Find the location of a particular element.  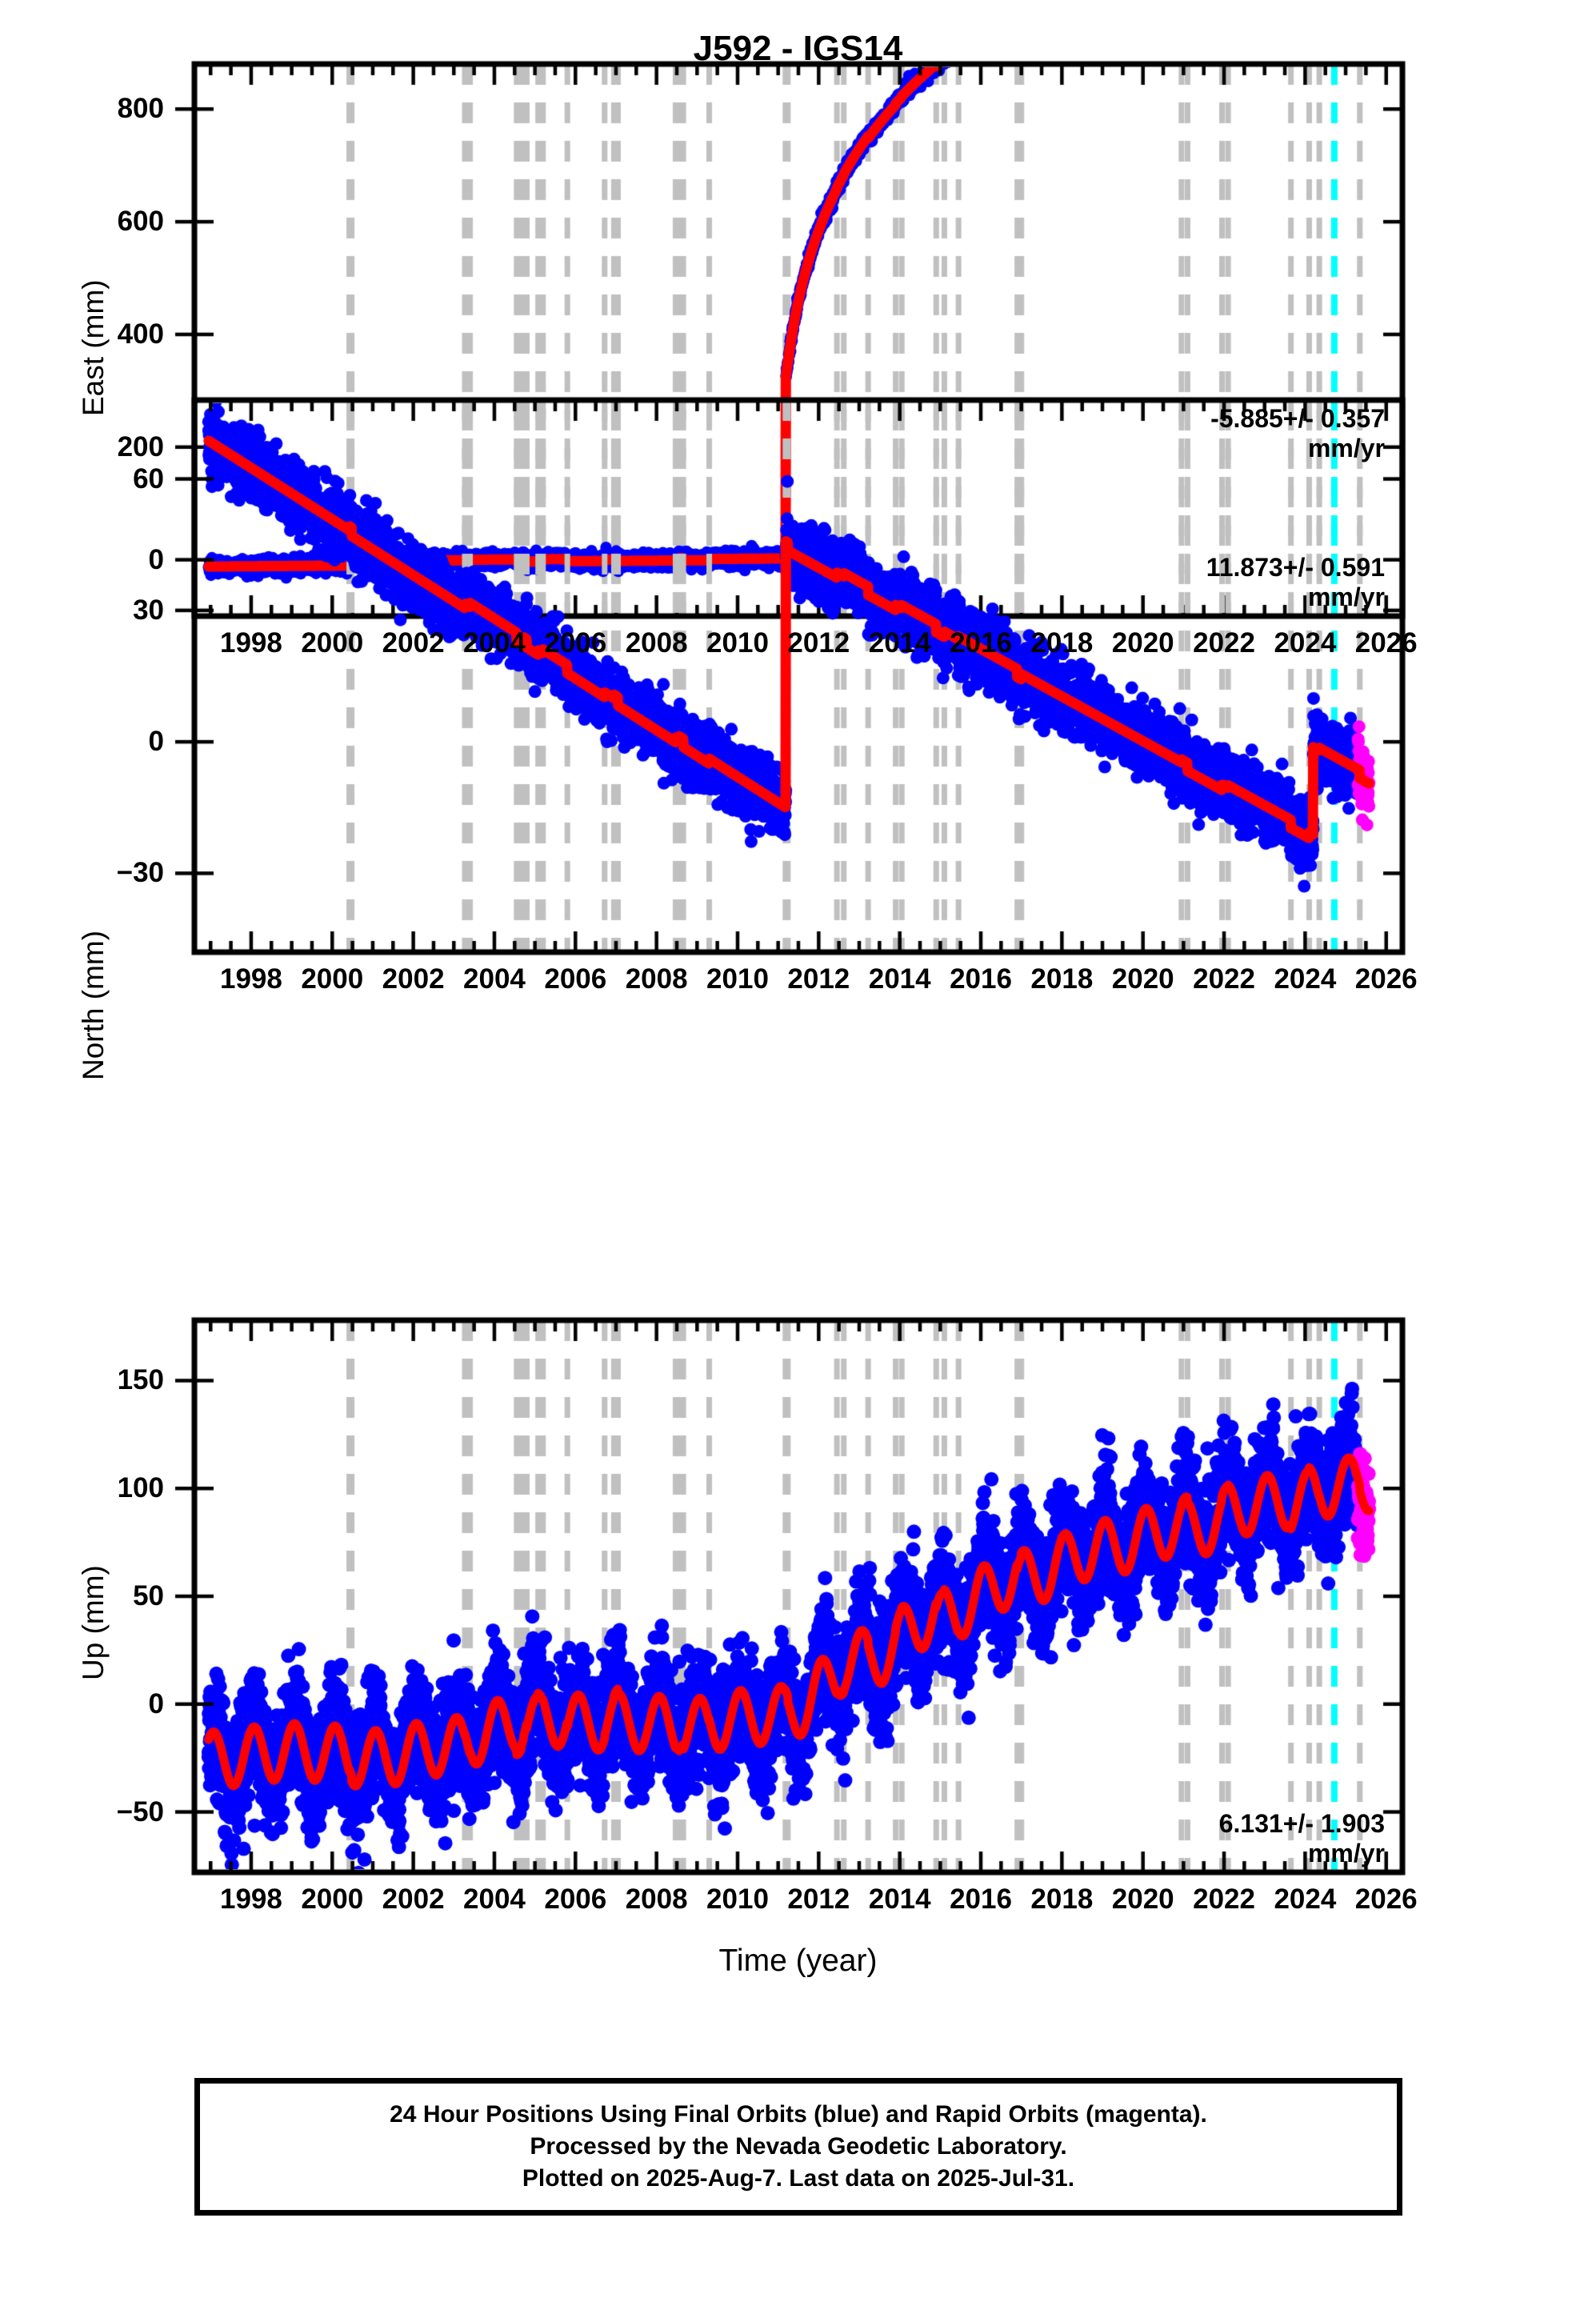

north-xtick-label: 2016 is located at coordinates (981, 979).